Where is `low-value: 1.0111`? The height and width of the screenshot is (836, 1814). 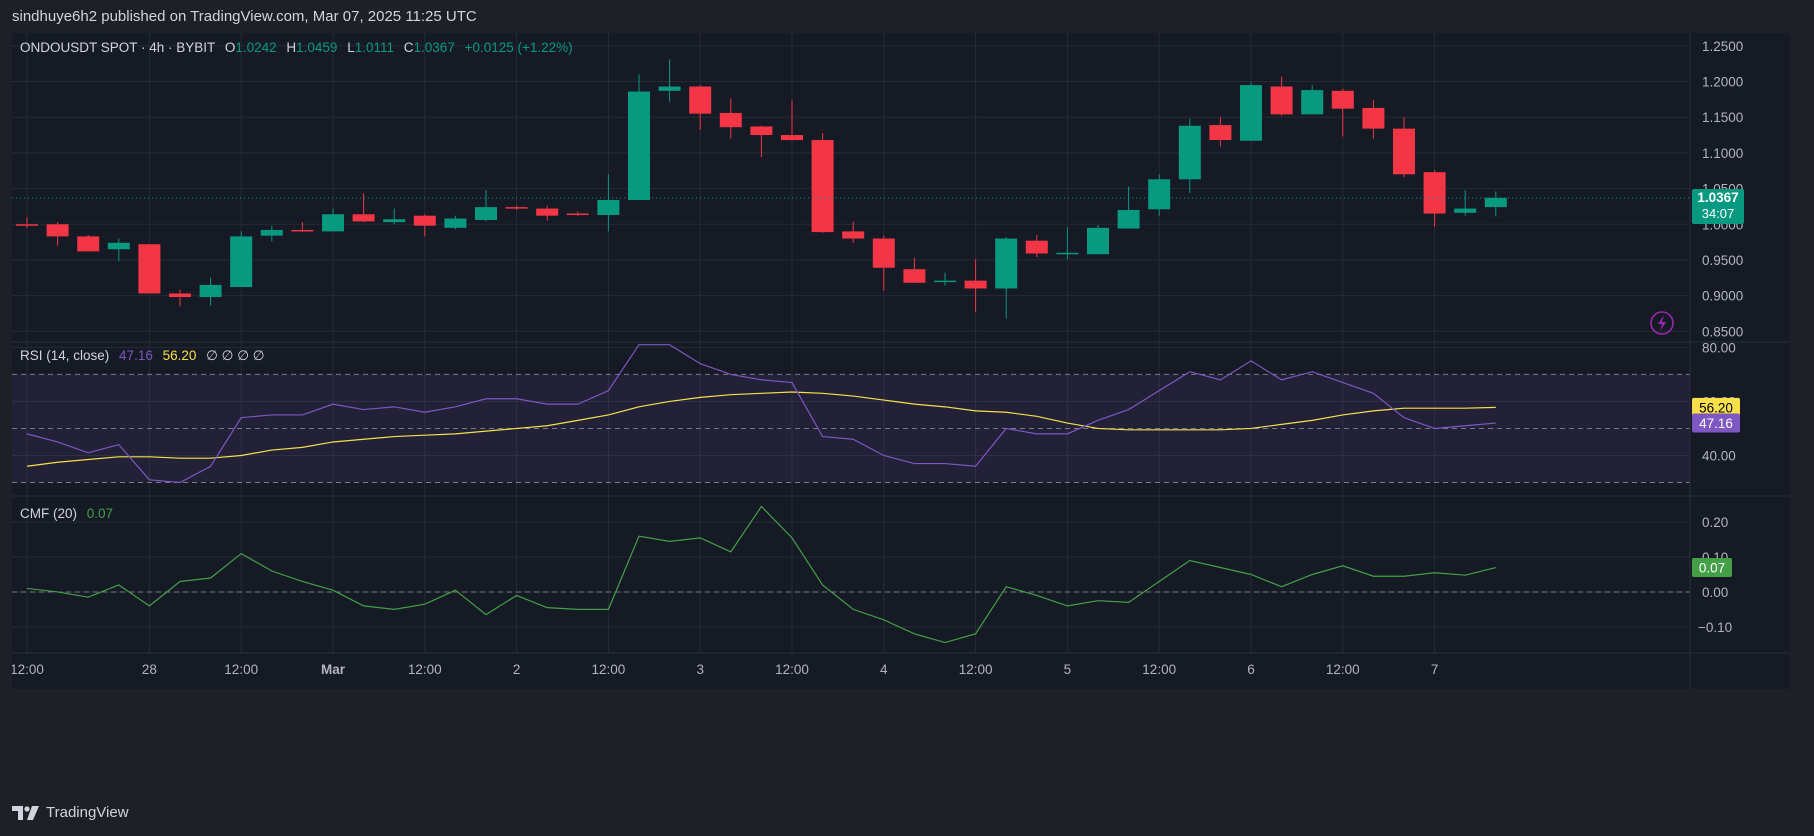 low-value: 1.0111 is located at coordinates (374, 47).